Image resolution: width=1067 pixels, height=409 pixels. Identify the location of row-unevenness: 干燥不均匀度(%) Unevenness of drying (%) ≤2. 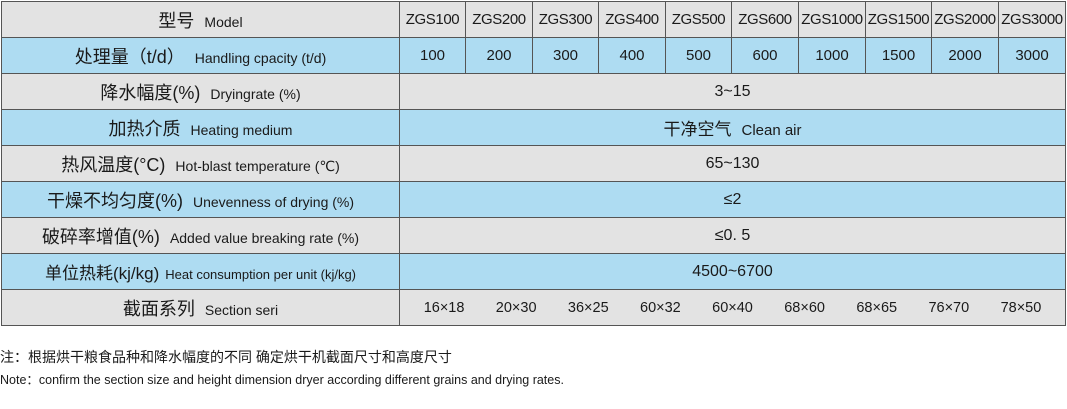
(533, 199).